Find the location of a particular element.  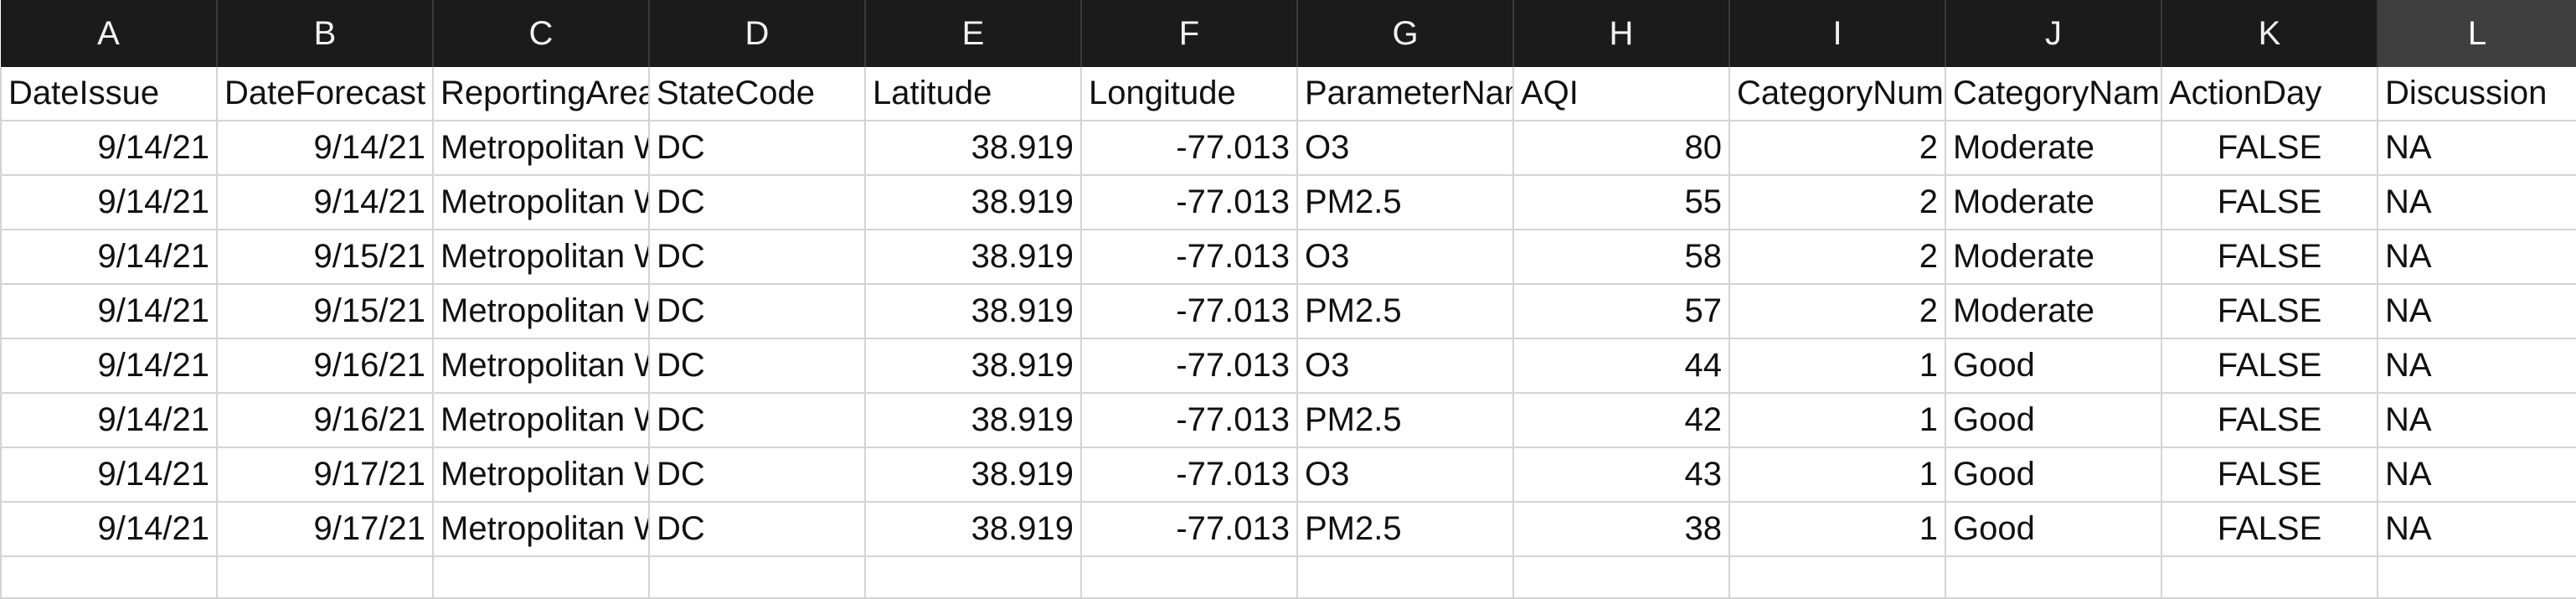

cell-header-longitude: Longitude is located at coordinates (1189, 94).